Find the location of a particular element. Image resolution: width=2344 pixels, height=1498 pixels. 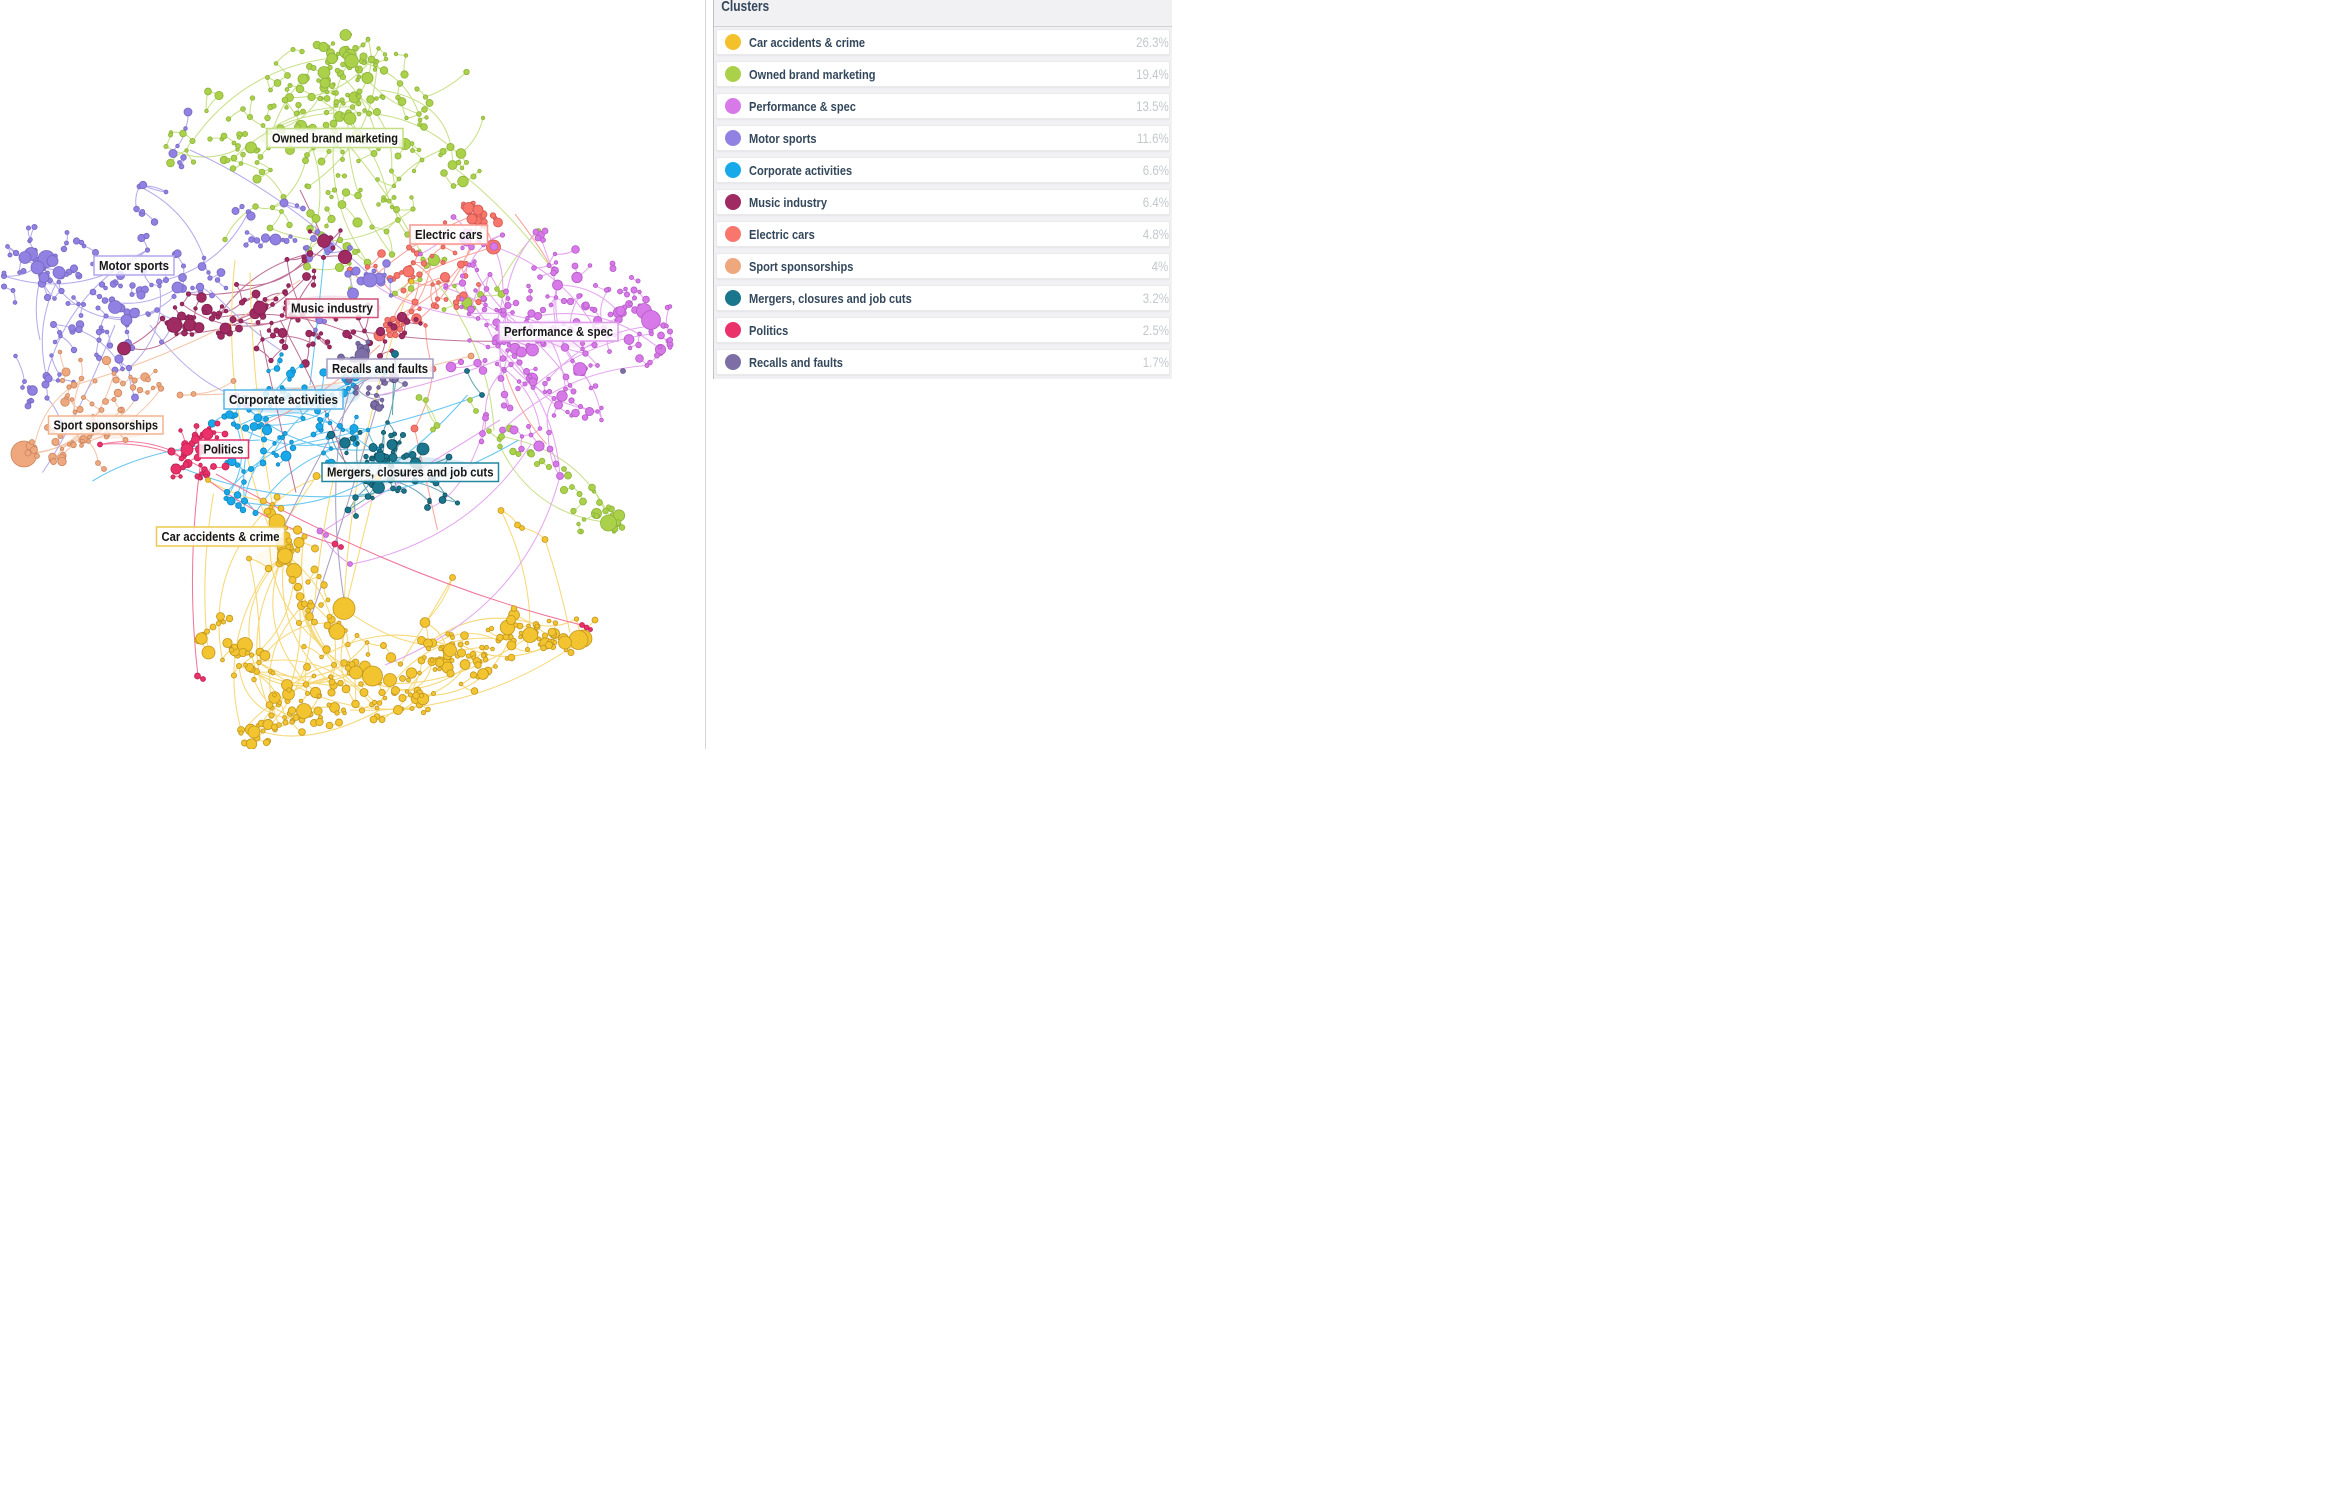

svg-text: Politics is located at coordinates (224, 450).